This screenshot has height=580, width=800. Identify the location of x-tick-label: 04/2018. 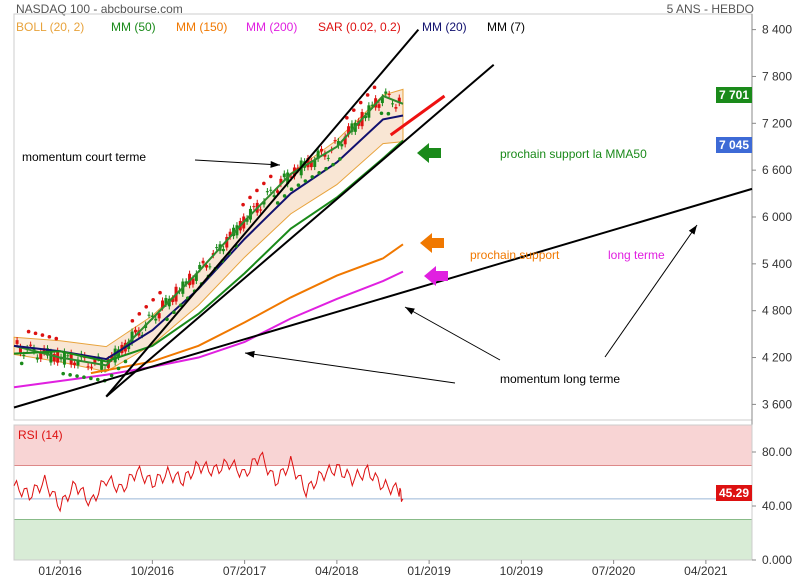
(337, 571).